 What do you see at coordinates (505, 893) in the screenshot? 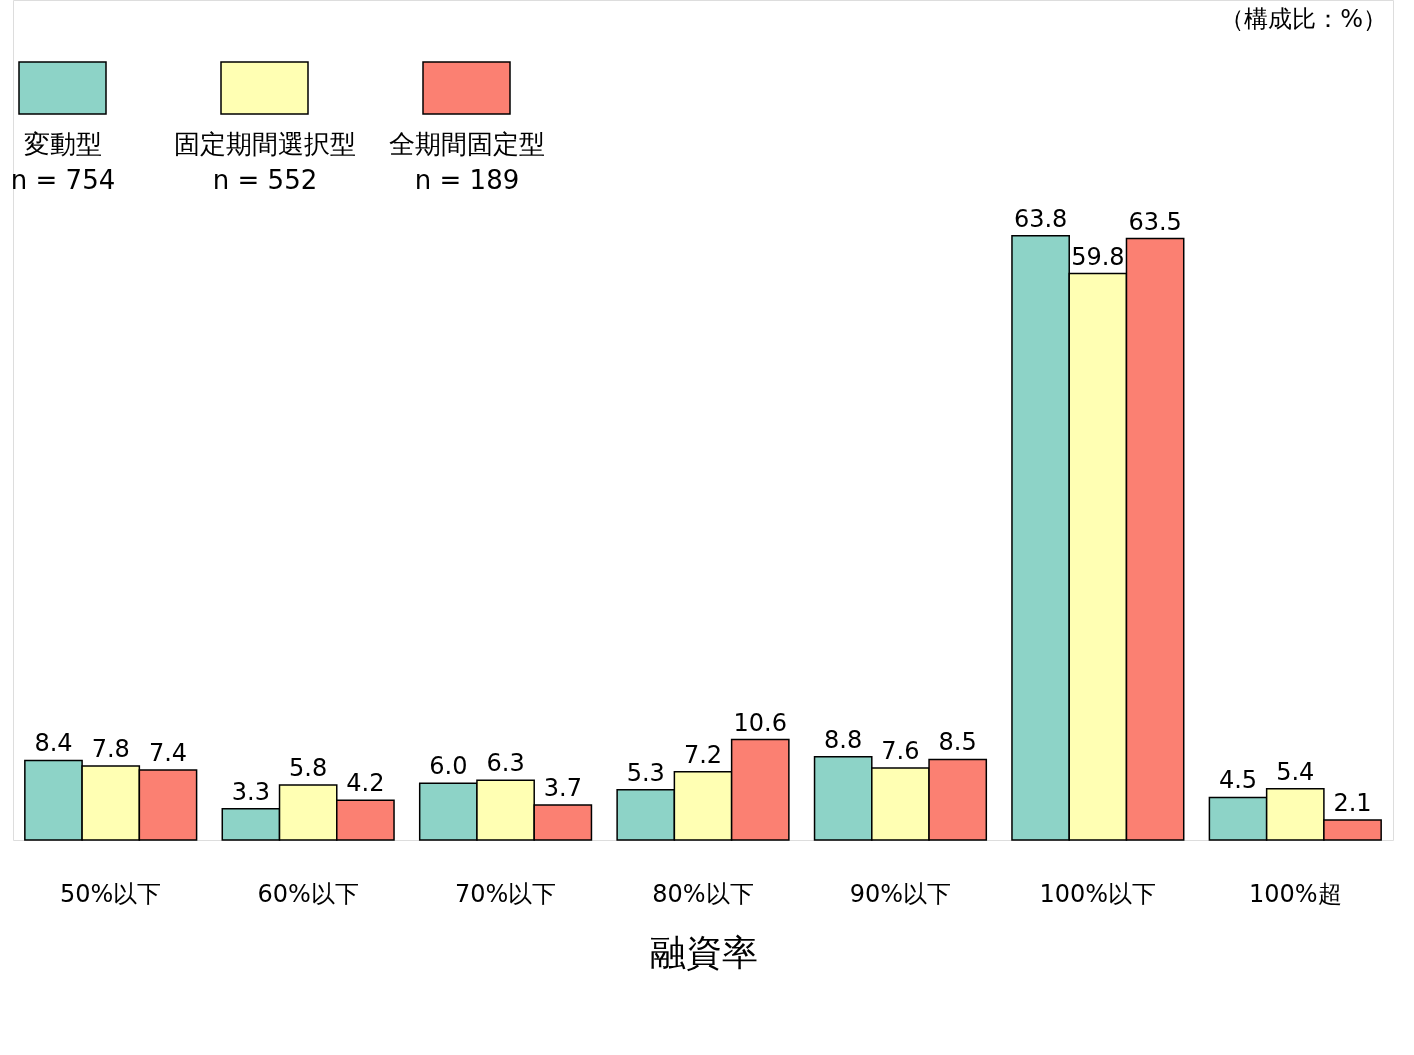
I see `x-tick-label: 70%以下` at bounding box center [505, 893].